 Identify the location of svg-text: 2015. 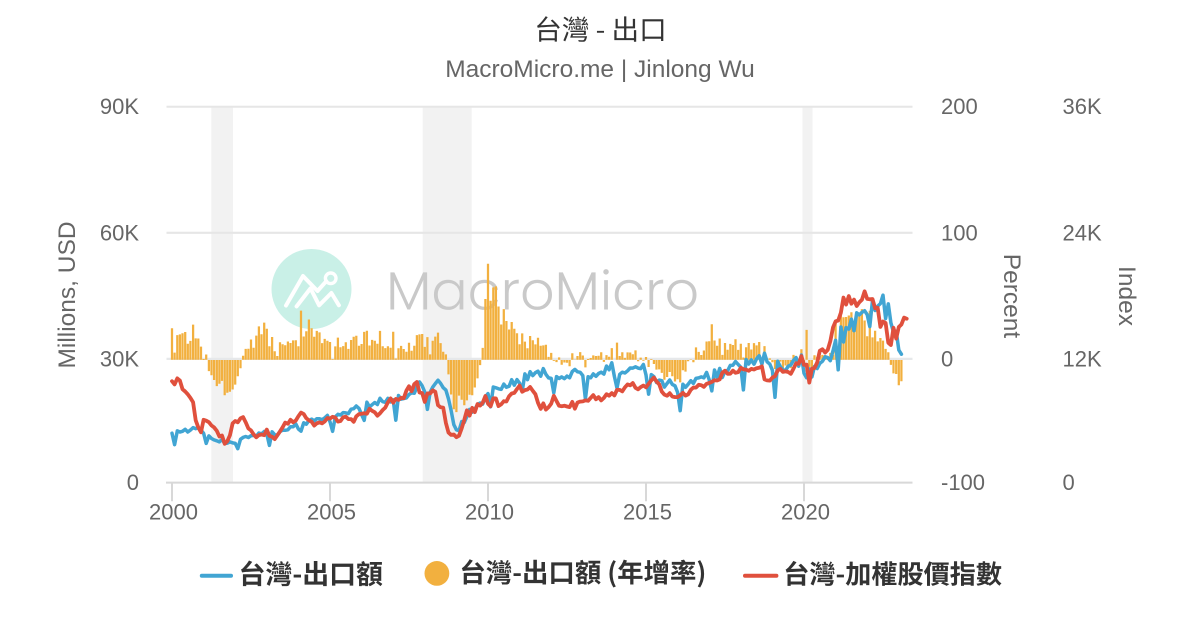
(647, 512).